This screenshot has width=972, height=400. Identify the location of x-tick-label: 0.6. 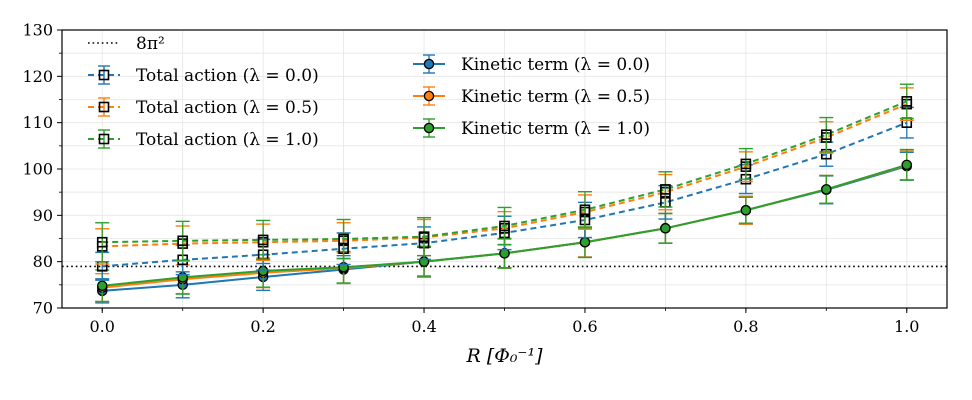
(584, 326).